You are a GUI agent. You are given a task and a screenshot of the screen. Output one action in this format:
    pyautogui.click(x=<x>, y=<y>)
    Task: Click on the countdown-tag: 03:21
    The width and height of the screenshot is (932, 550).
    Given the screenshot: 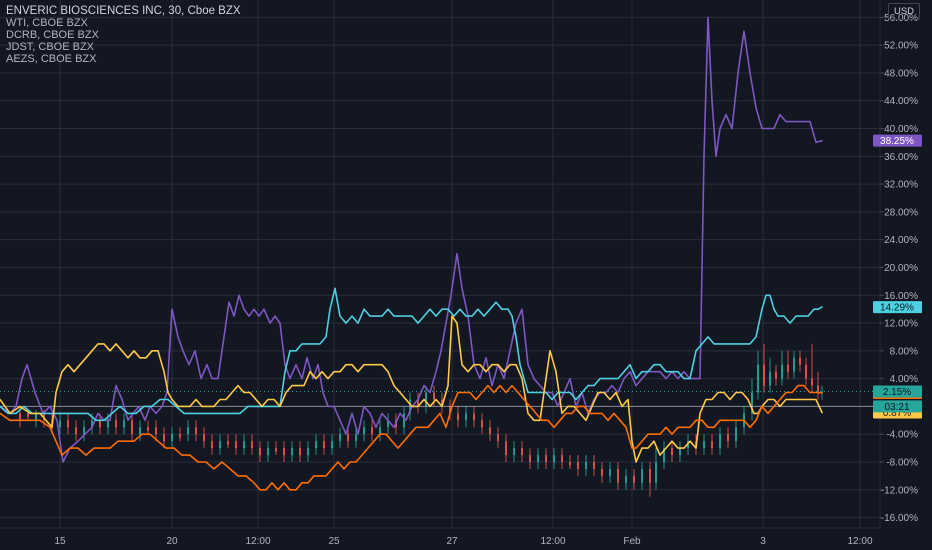 What is the action you would take?
    pyautogui.click(x=896, y=407)
    